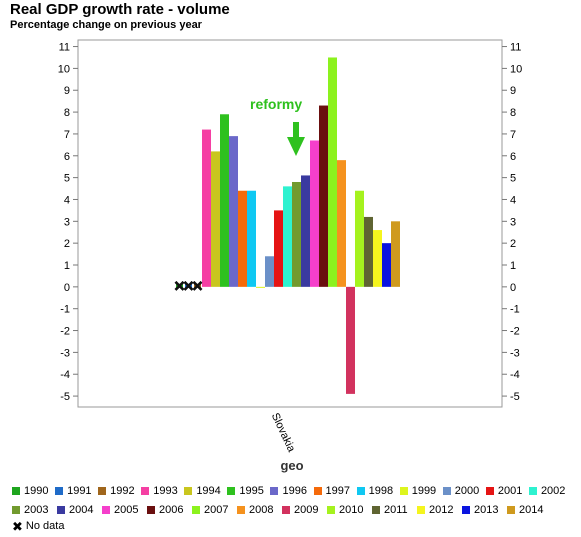 This screenshot has width=581, height=537. Describe the element at coordinates (283, 433) in the screenshot. I see `x-category-label: Slovakia` at that location.